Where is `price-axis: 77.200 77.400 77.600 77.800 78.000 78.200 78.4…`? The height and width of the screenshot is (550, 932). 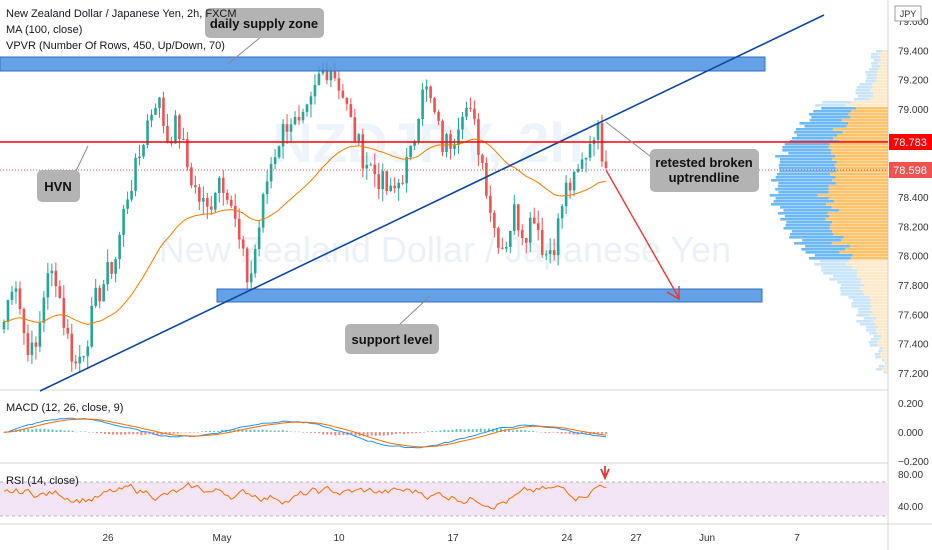 price-axis: 77.200 77.400 77.600 77.800 78.000 78.200 78.4… is located at coordinates (913, 198).